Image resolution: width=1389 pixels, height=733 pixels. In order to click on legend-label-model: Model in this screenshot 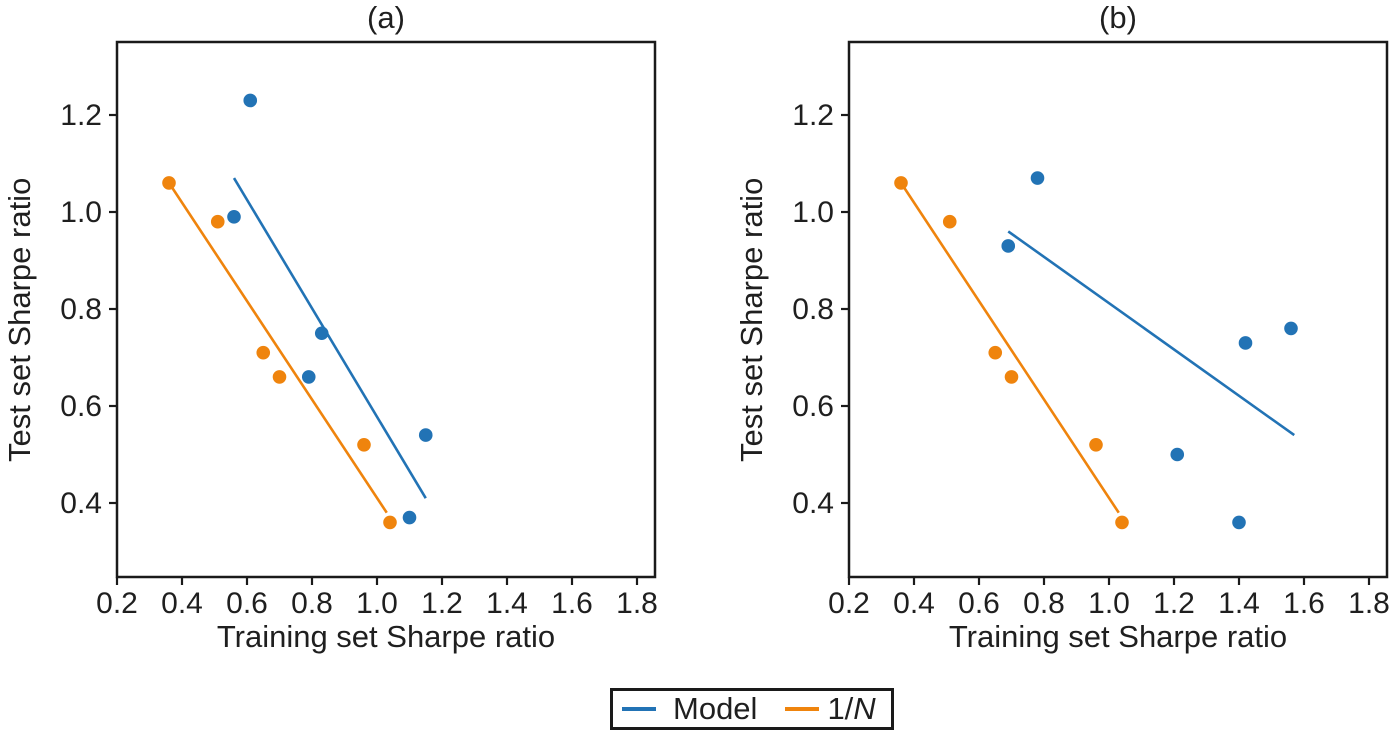, I will do `click(715, 708)`.